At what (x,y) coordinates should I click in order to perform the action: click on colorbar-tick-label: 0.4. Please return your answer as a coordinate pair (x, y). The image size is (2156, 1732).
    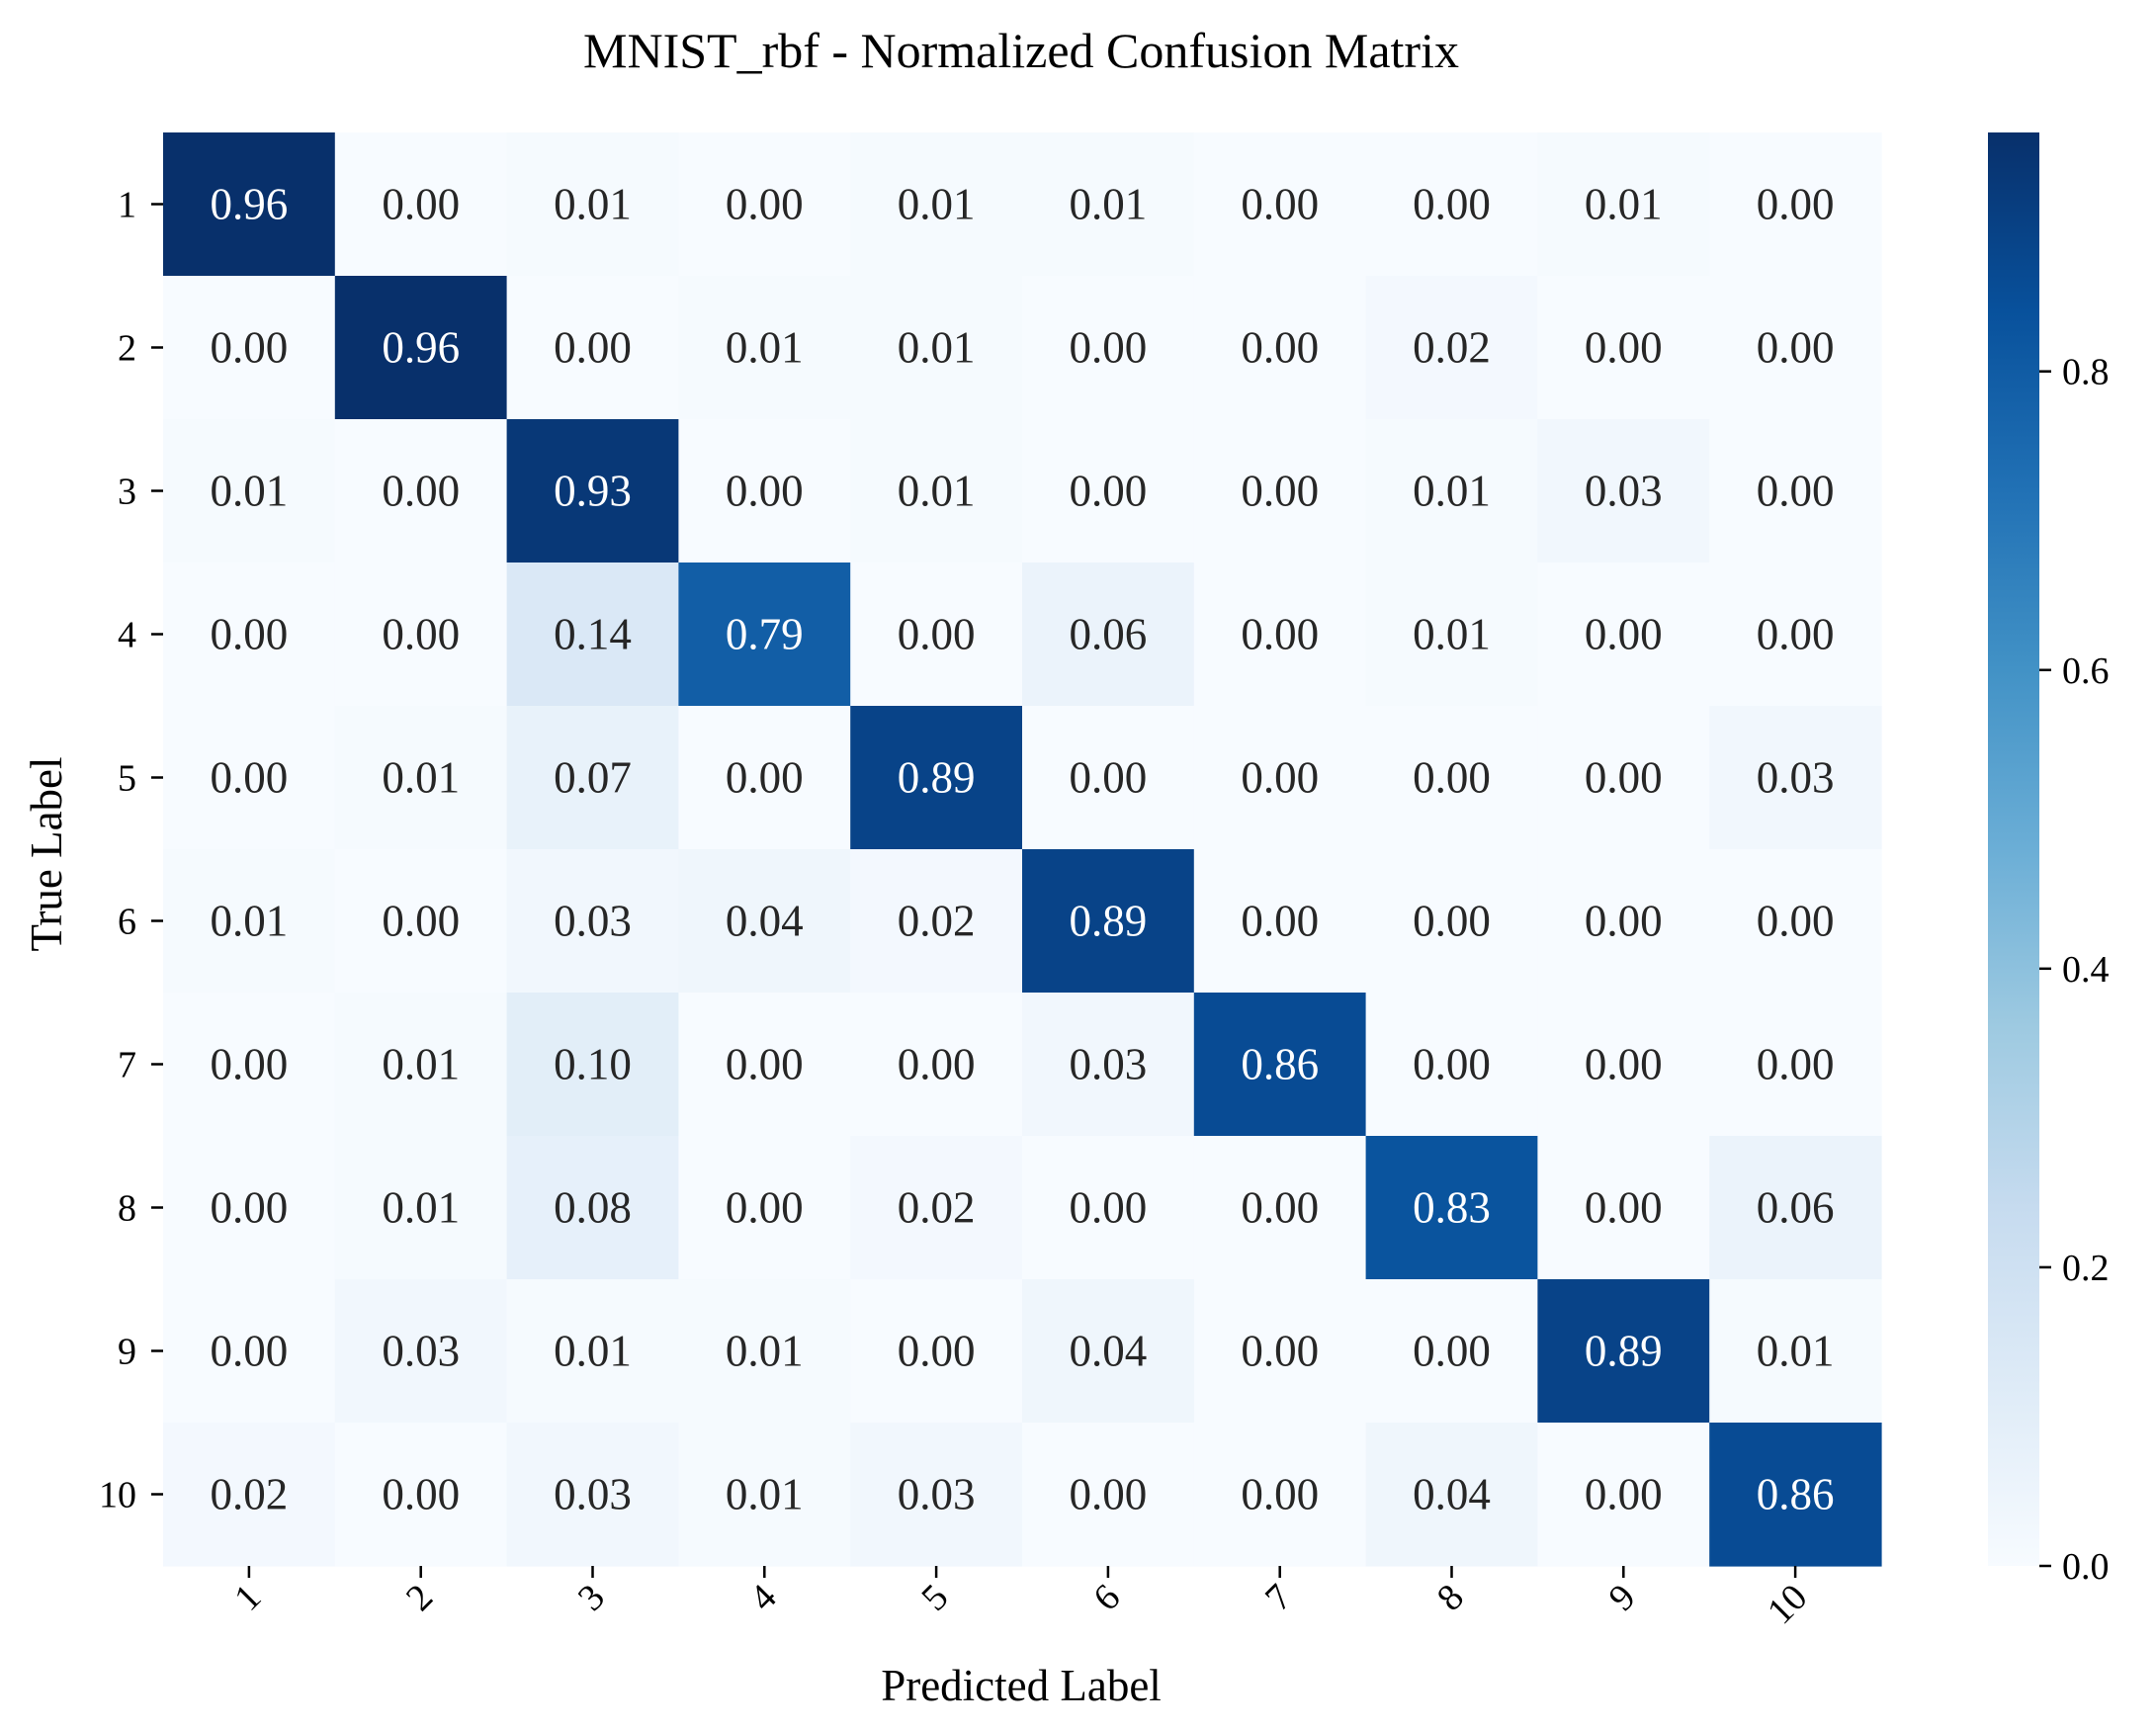
    Looking at the image, I should click on (2086, 970).